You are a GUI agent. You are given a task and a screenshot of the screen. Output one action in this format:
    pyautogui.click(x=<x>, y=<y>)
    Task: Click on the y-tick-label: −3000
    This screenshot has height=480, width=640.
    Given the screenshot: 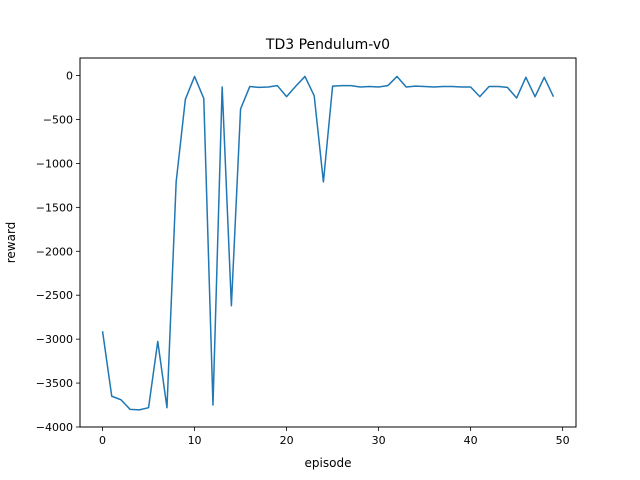 What is the action you would take?
    pyautogui.click(x=54, y=339)
    